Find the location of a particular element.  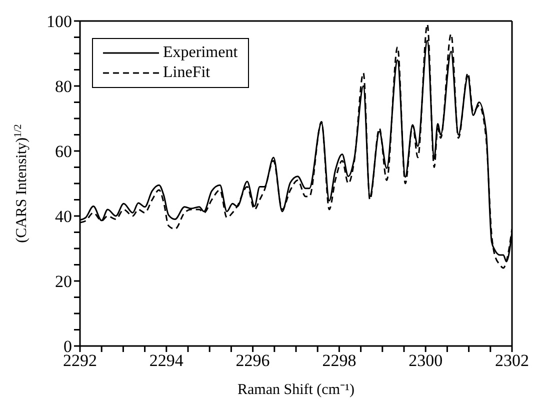

x-tick-label: 2302 is located at coordinates (512, 360).